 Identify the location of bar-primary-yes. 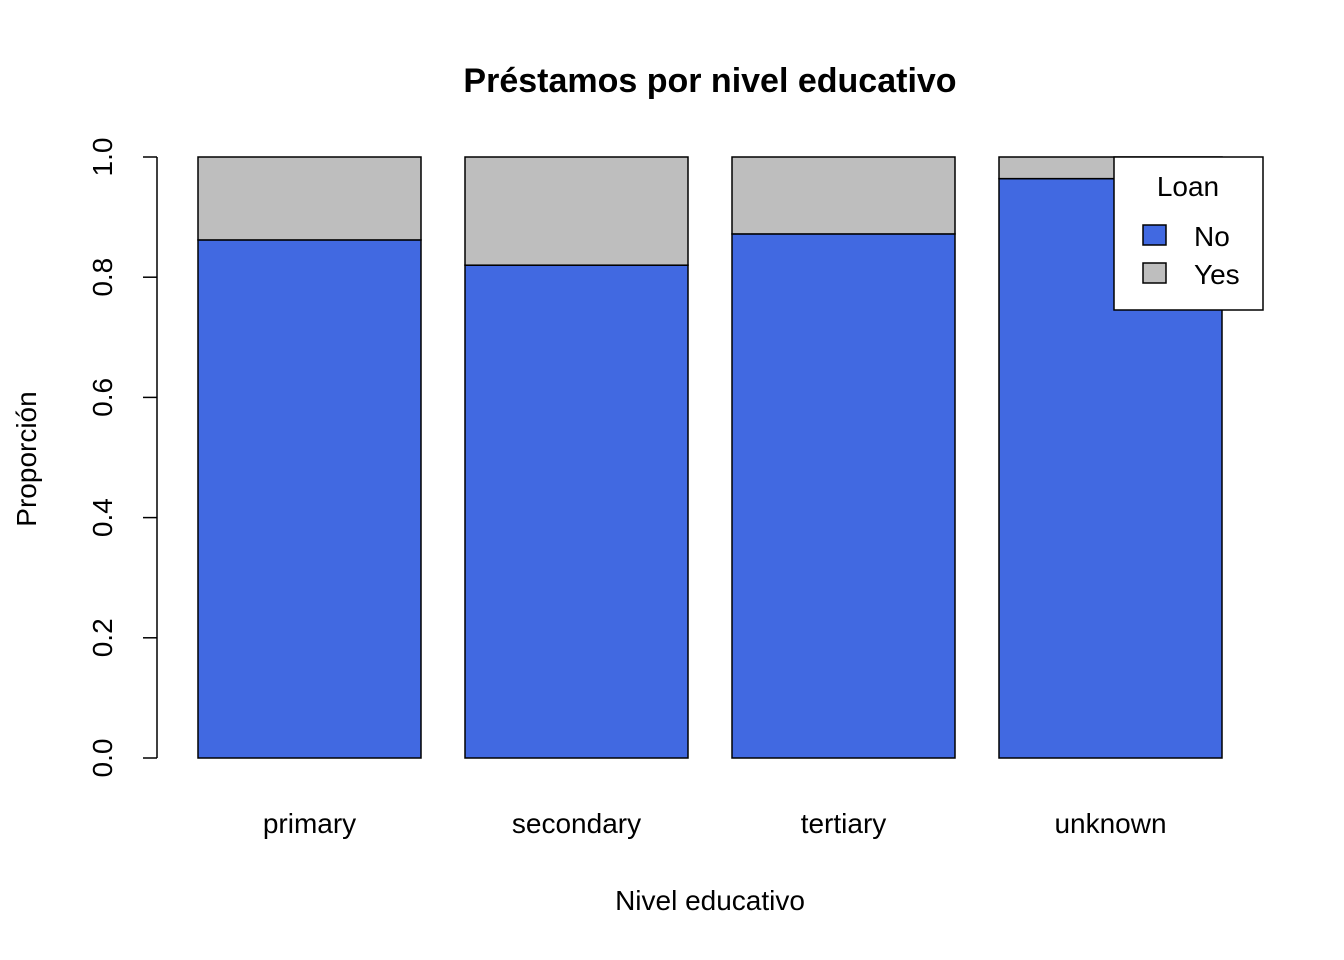
(309, 198).